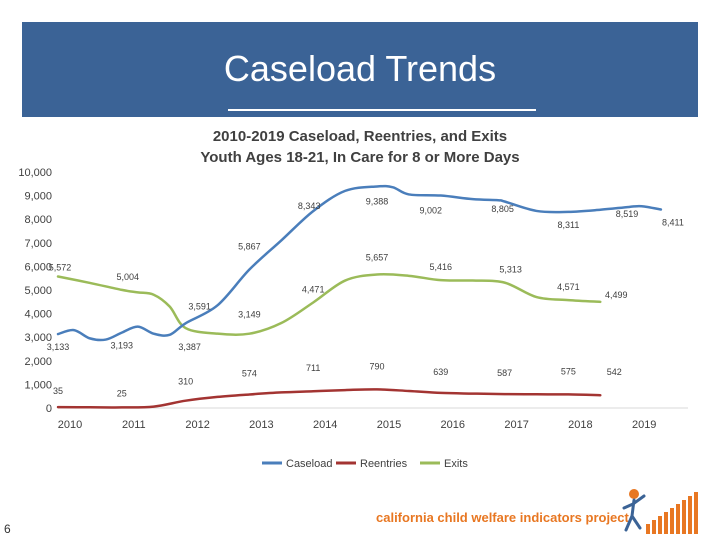 The width and height of the screenshot is (720, 540). Describe the element at coordinates (377, 201) in the screenshot. I see `data-label: 9,388` at that location.